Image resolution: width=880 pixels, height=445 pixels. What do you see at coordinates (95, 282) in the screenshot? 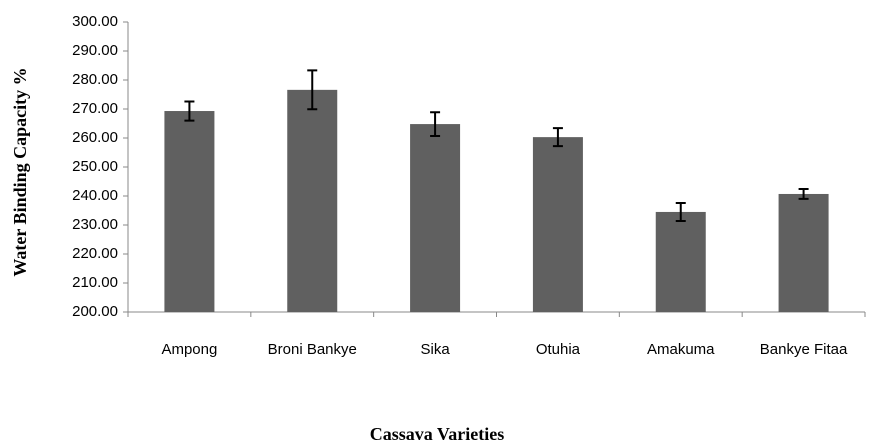
I see `y-tick-label: 210.00` at bounding box center [95, 282].